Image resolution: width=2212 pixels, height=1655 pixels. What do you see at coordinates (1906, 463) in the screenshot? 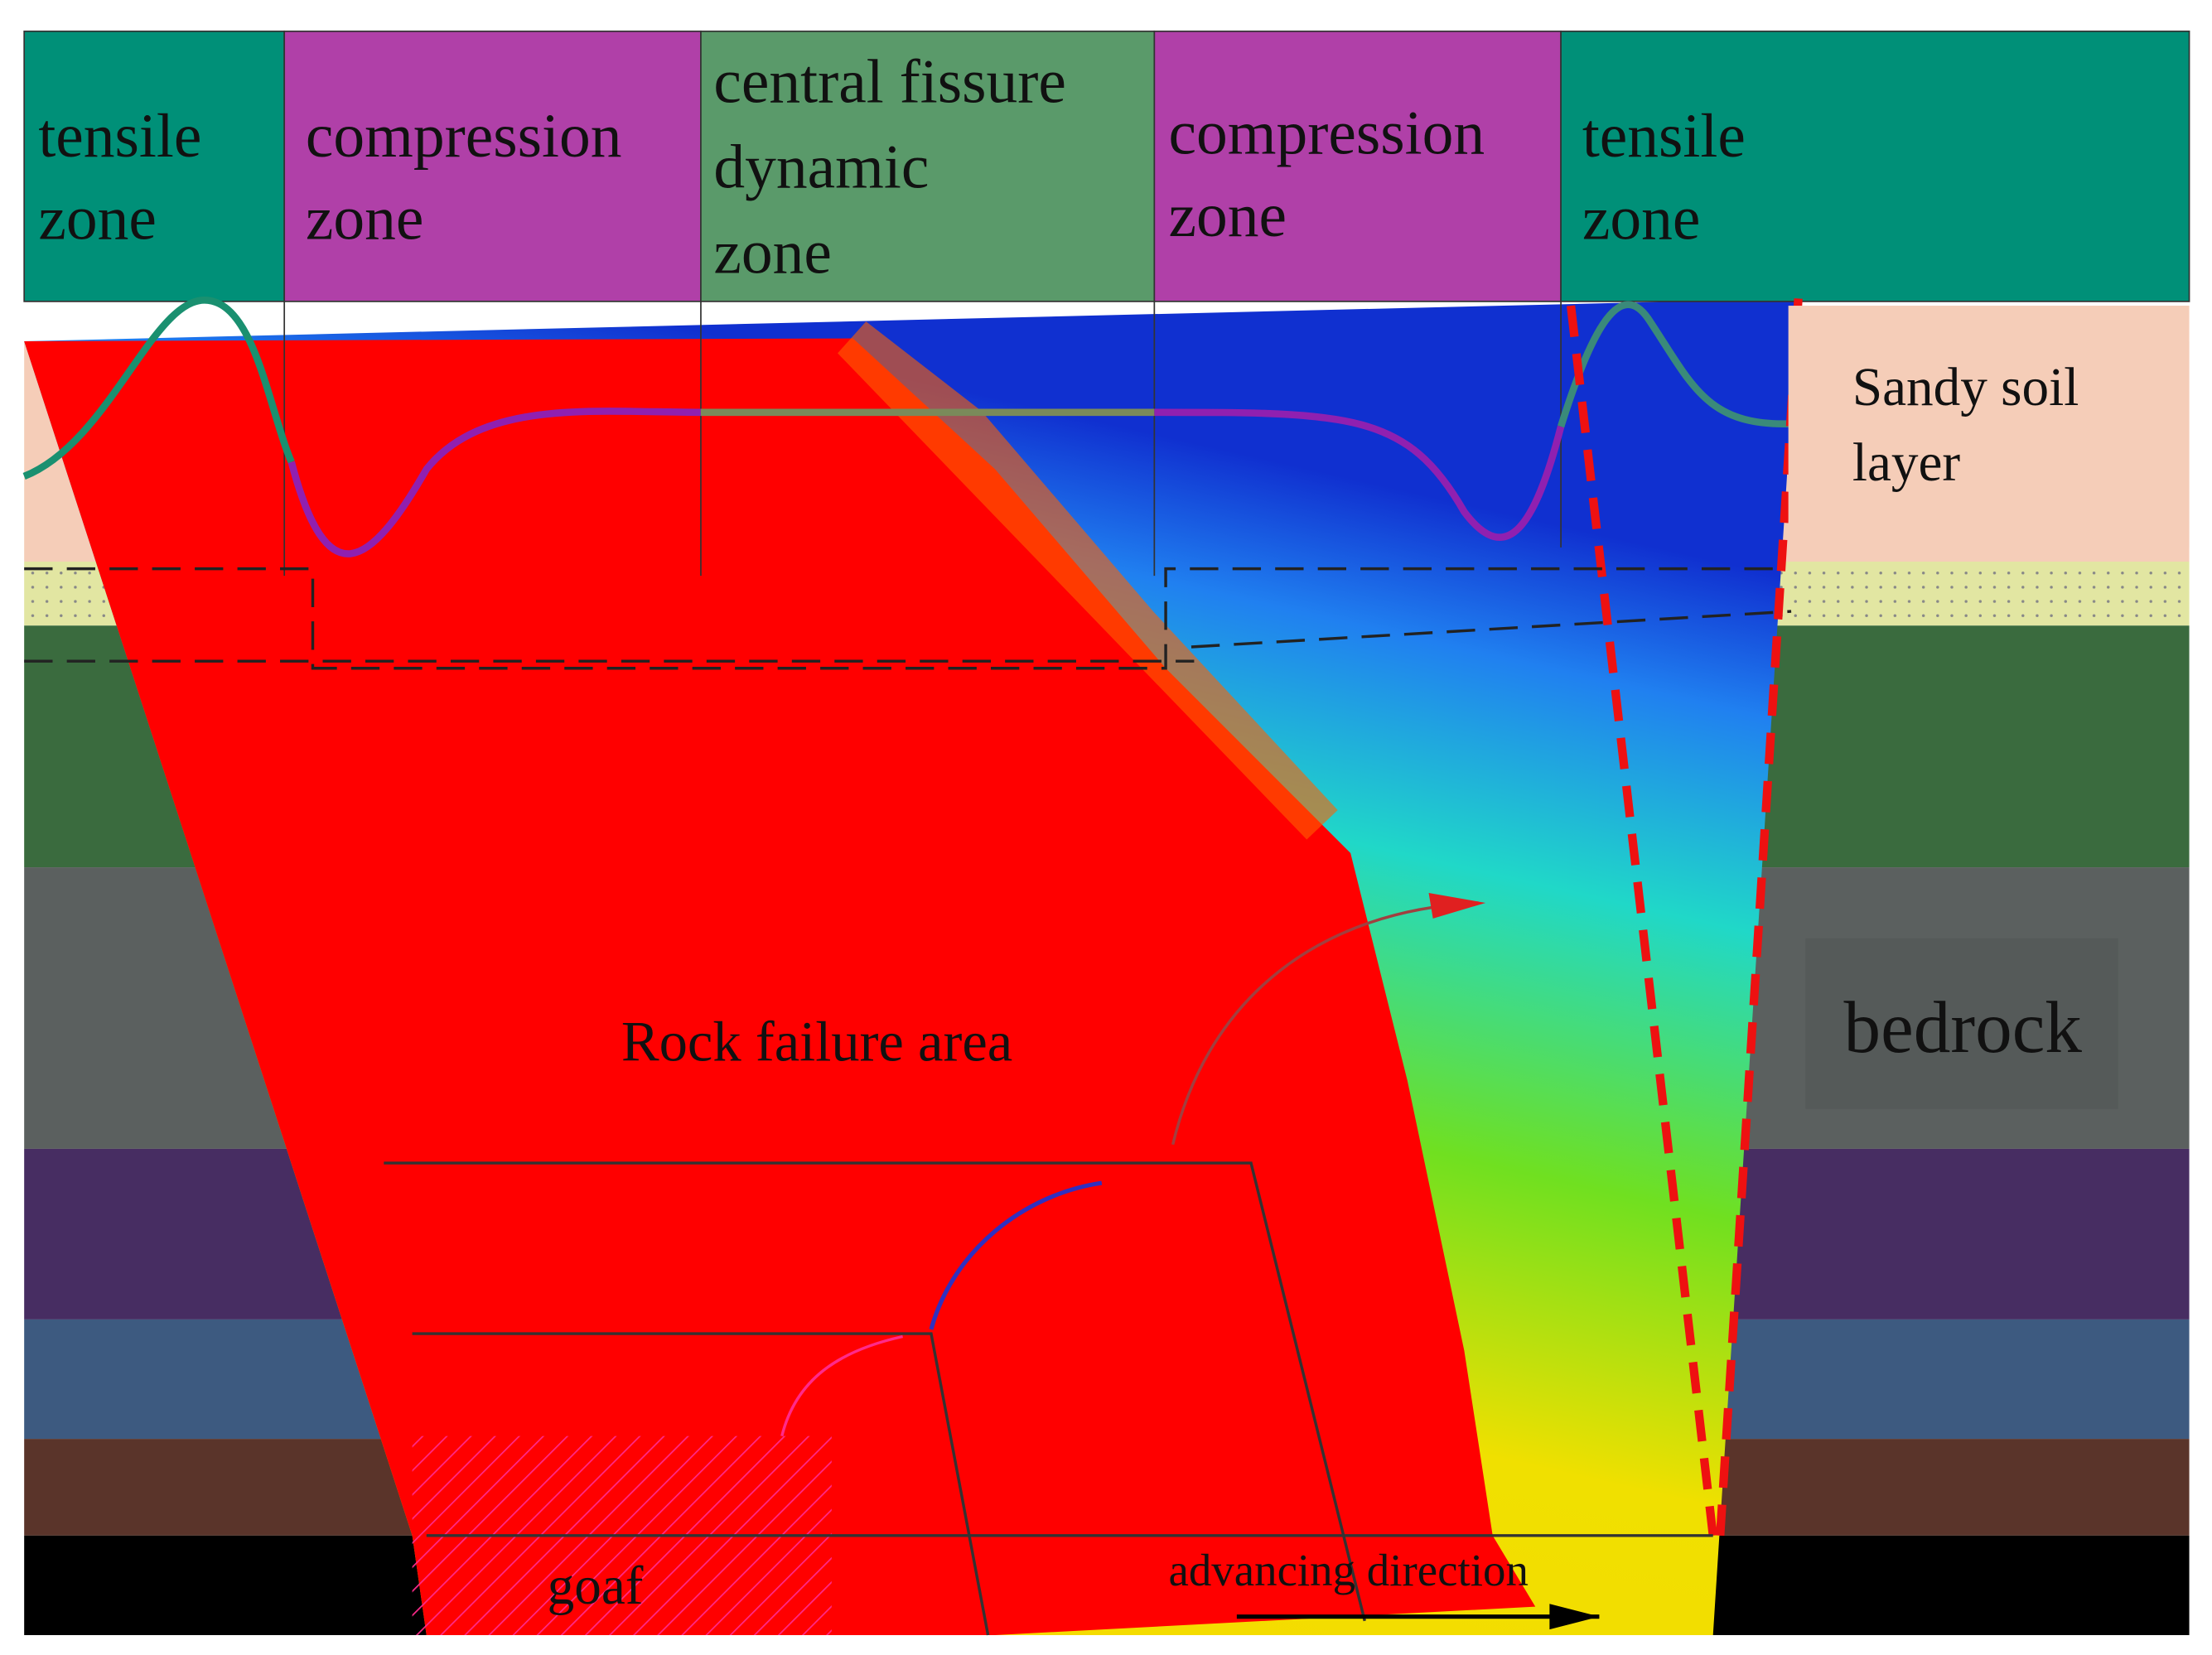
I see `layer-label: layer` at bounding box center [1906, 463].